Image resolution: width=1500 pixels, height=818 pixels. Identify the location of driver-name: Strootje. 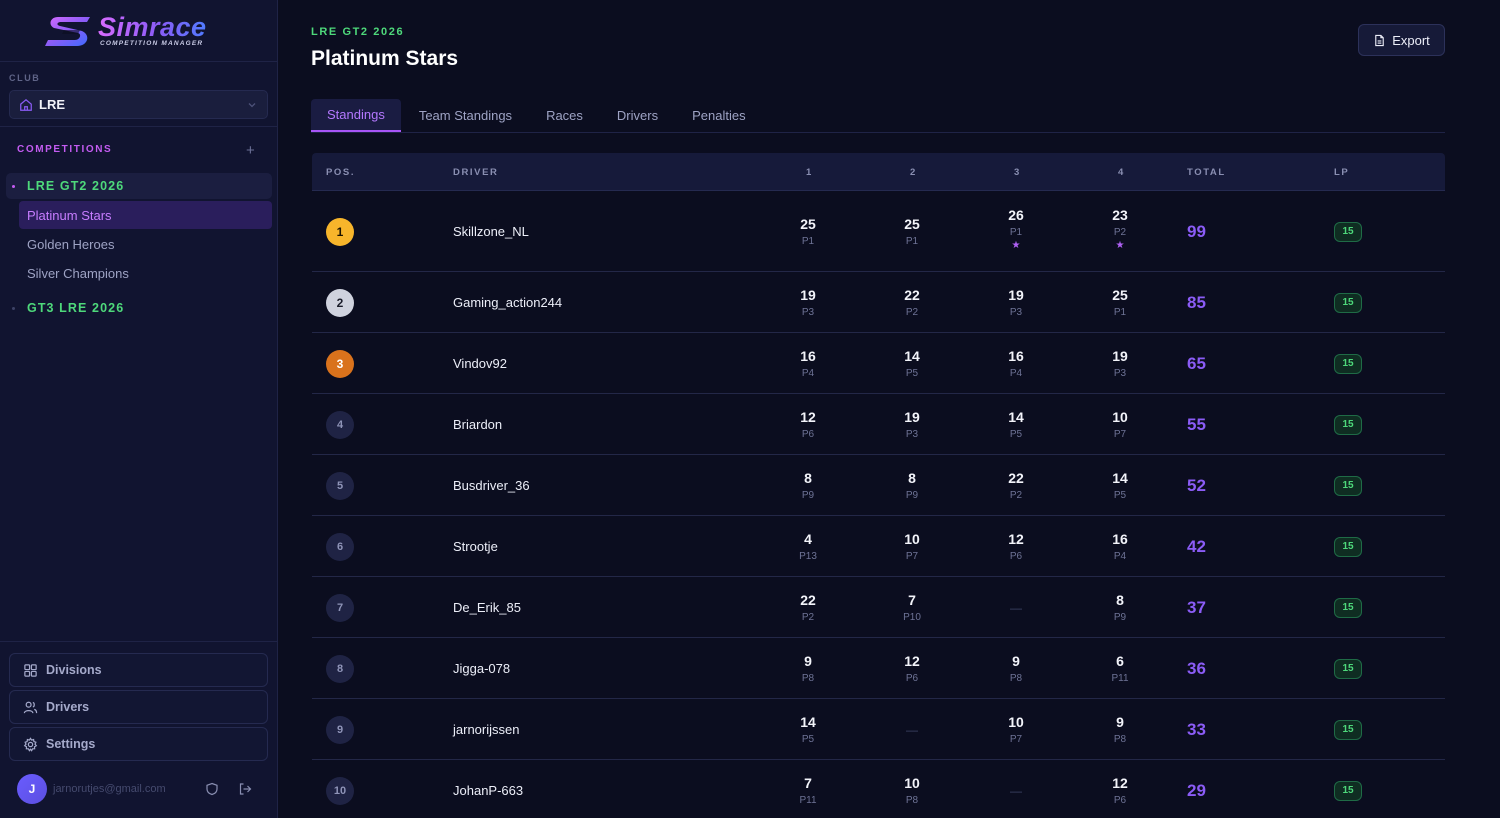
(475, 546).